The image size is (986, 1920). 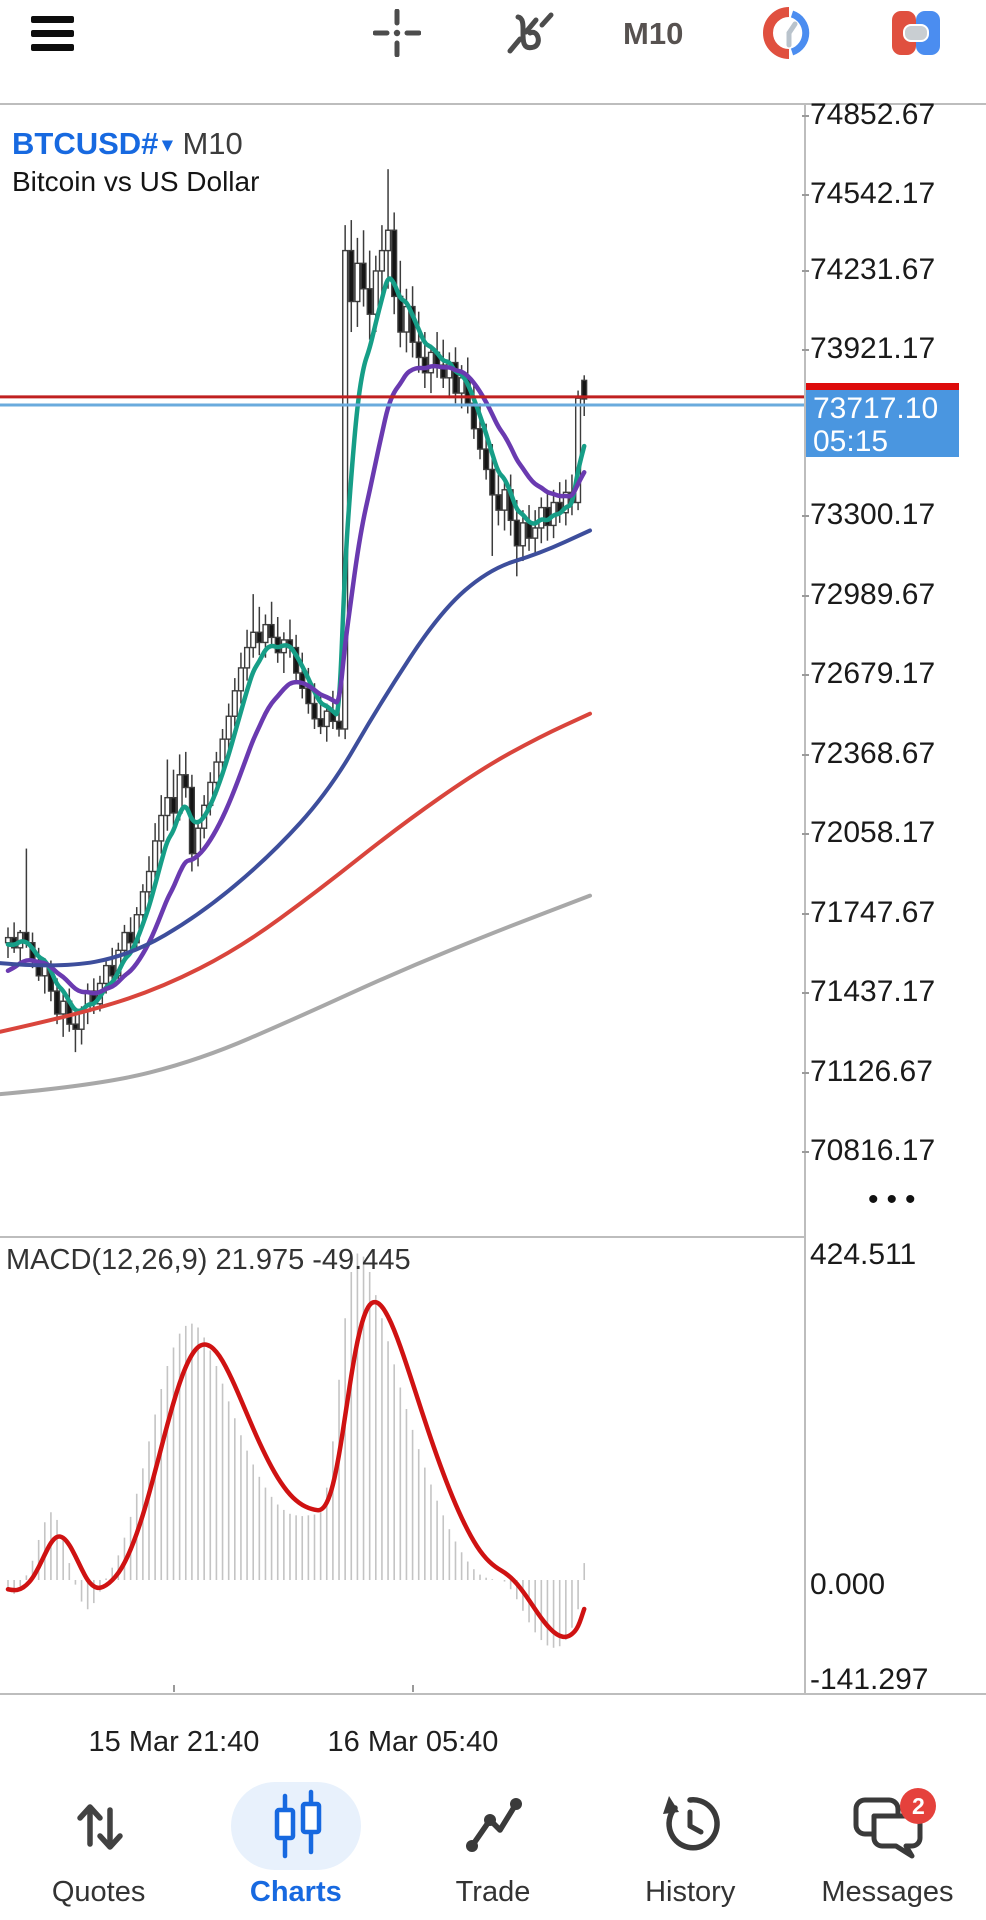 I want to click on panel-divider, so click(x=402, y=1237).